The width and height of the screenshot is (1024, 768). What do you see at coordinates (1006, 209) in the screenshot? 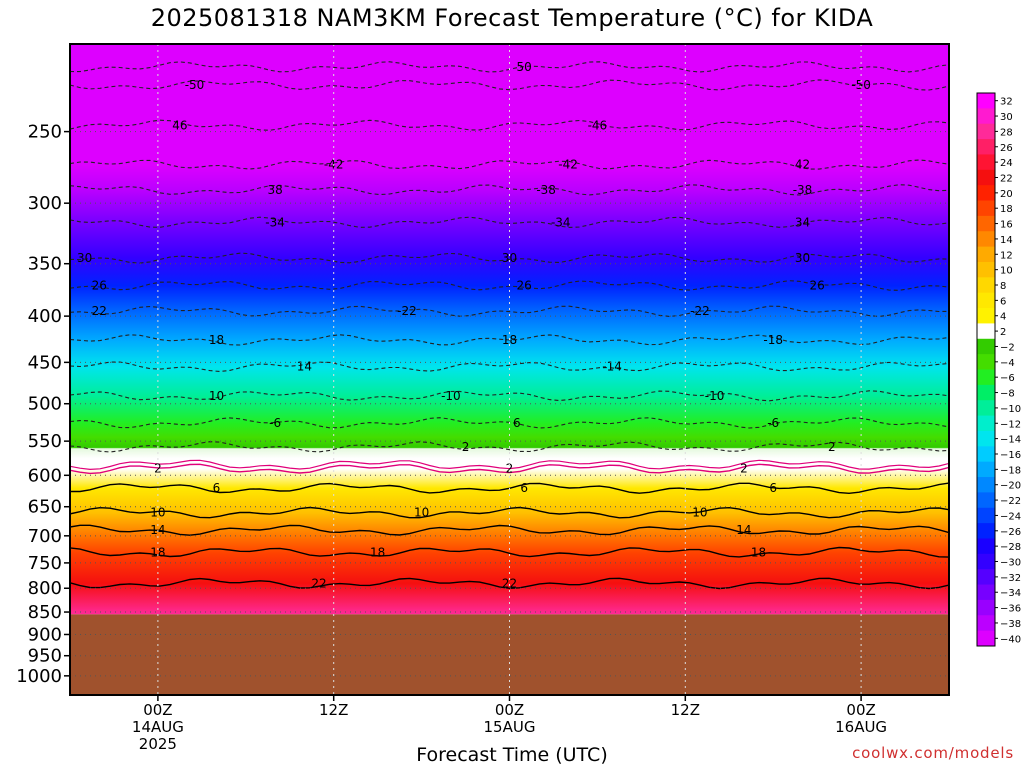
I see `colorbar-label: 18` at bounding box center [1006, 209].